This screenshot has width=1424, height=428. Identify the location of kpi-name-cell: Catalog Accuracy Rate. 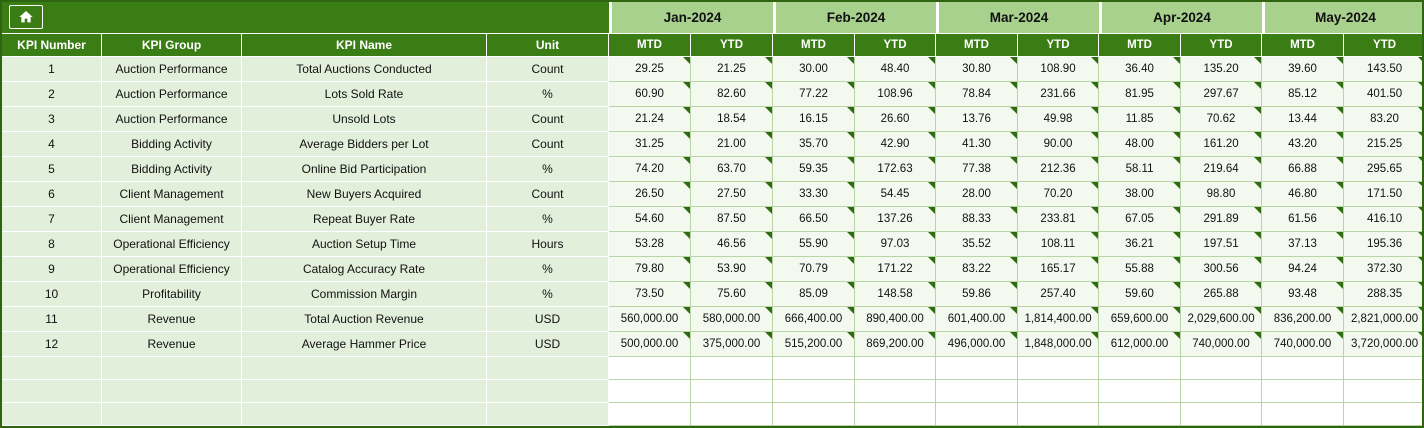
(364, 269).